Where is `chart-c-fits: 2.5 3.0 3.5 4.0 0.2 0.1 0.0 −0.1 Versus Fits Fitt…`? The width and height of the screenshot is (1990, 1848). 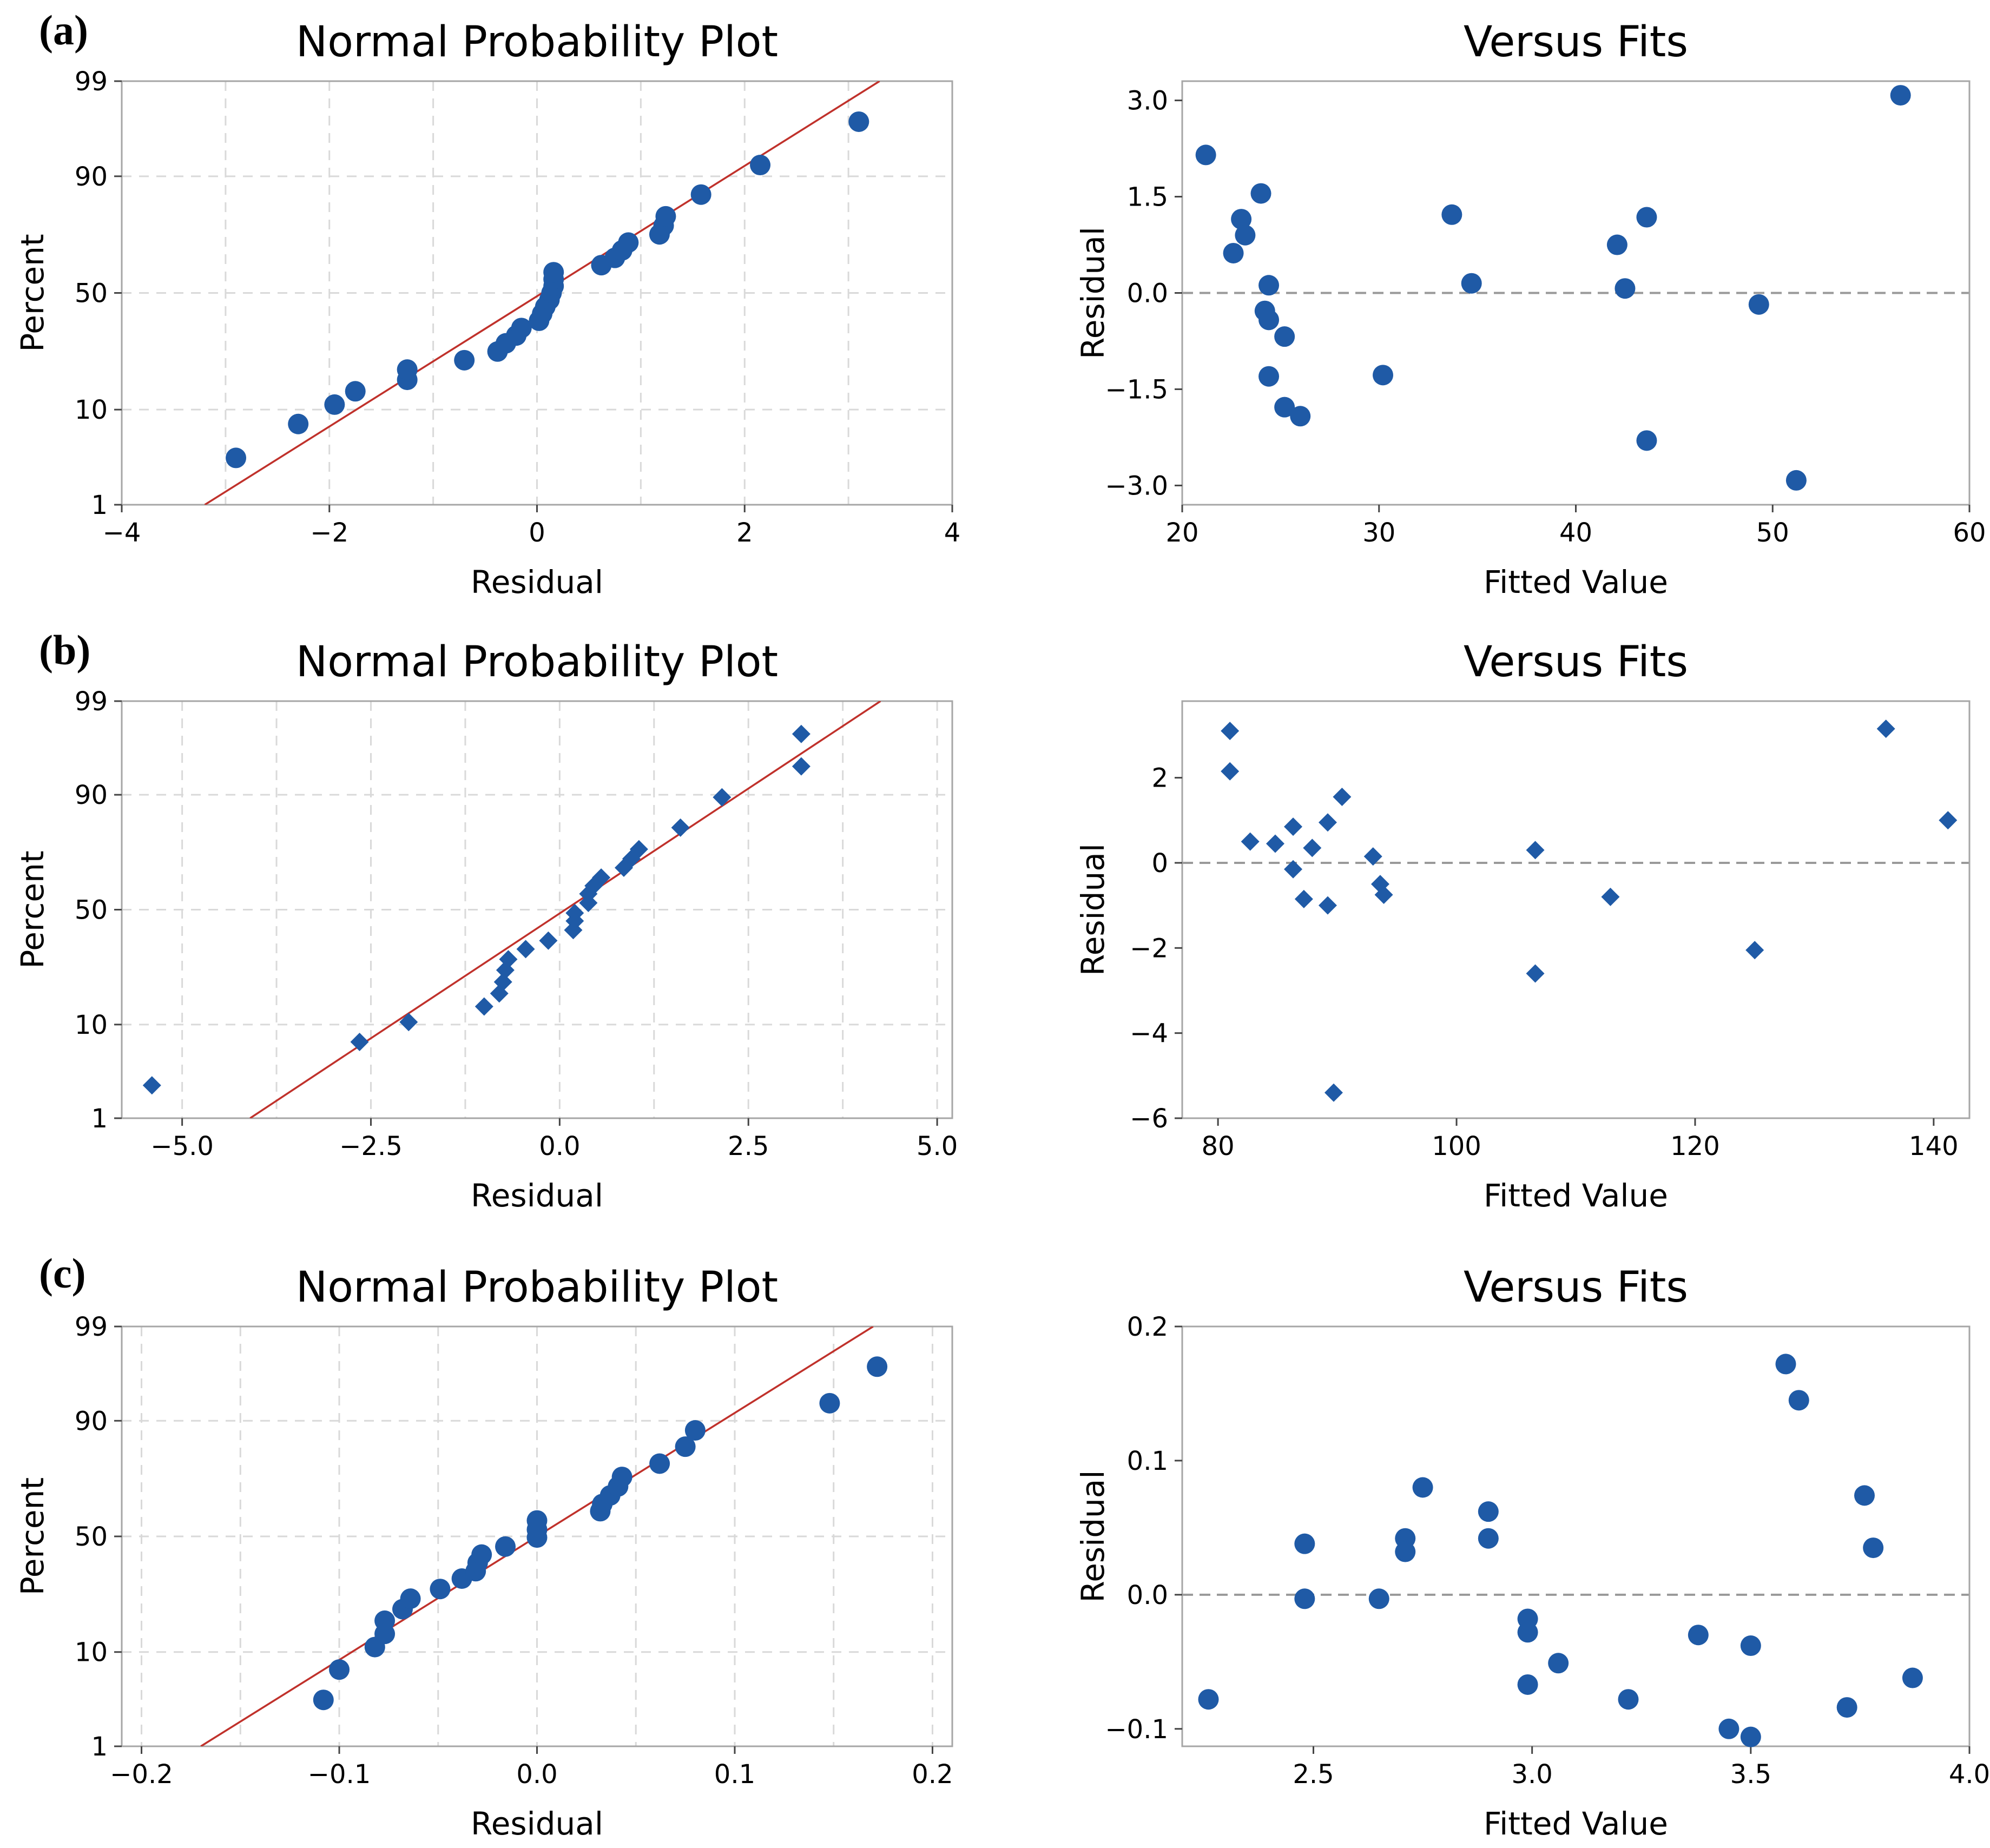 chart-c-fits: 2.5 3.0 3.5 4.0 0.2 0.1 0.0 −0.1 Versus Fits Fitt… is located at coordinates (1532, 1552).